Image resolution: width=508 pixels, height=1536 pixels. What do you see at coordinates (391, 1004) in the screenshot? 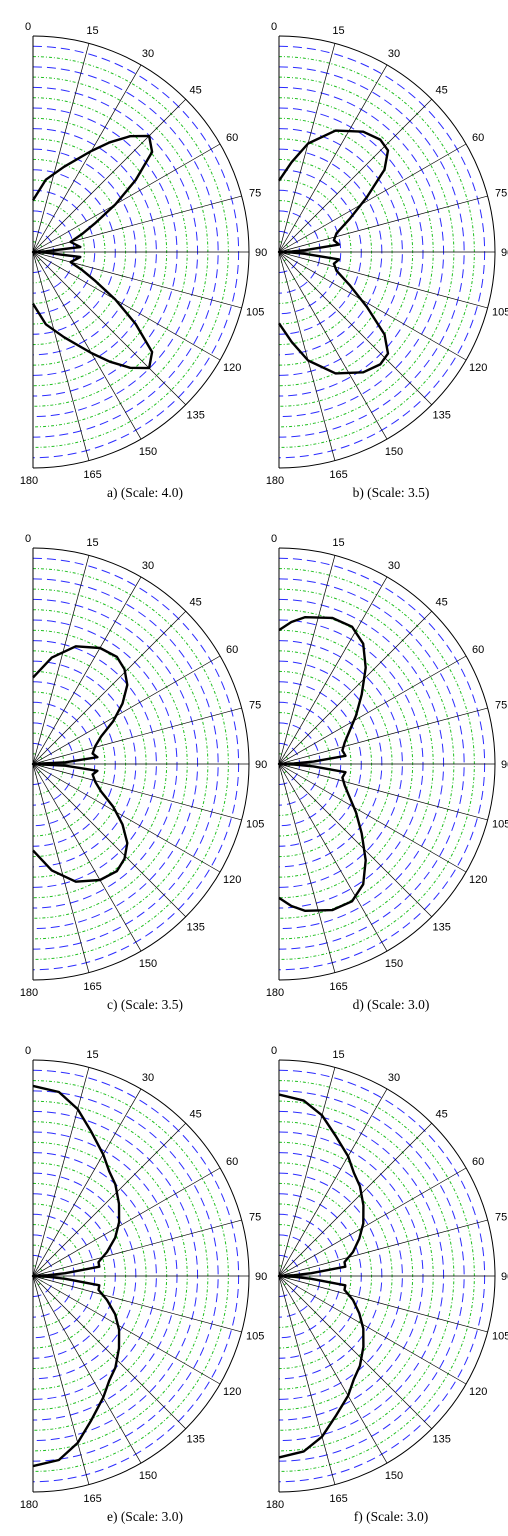
I see `chart-caption: d) (Scale: 3.0)` at bounding box center [391, 1004].